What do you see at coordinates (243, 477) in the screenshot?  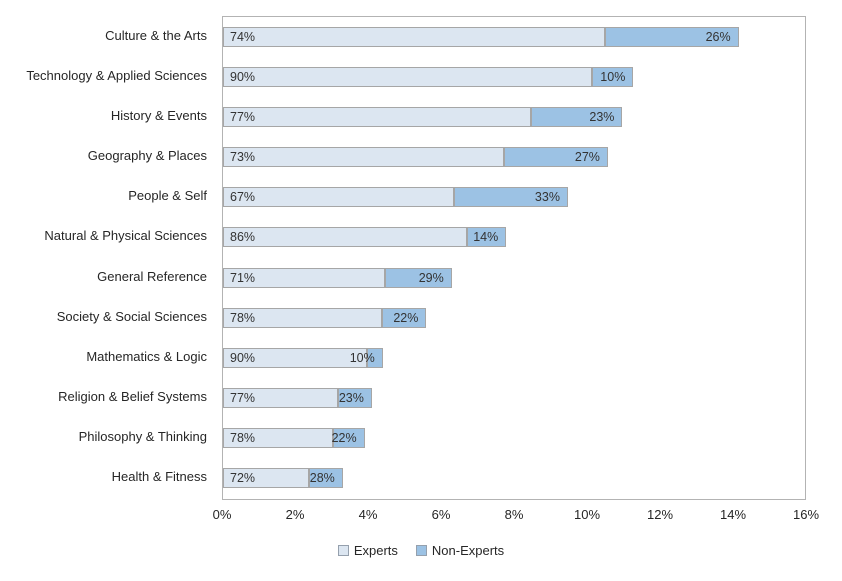 I see `bar-segment-label: 72%` at bounding box center [243, 477].